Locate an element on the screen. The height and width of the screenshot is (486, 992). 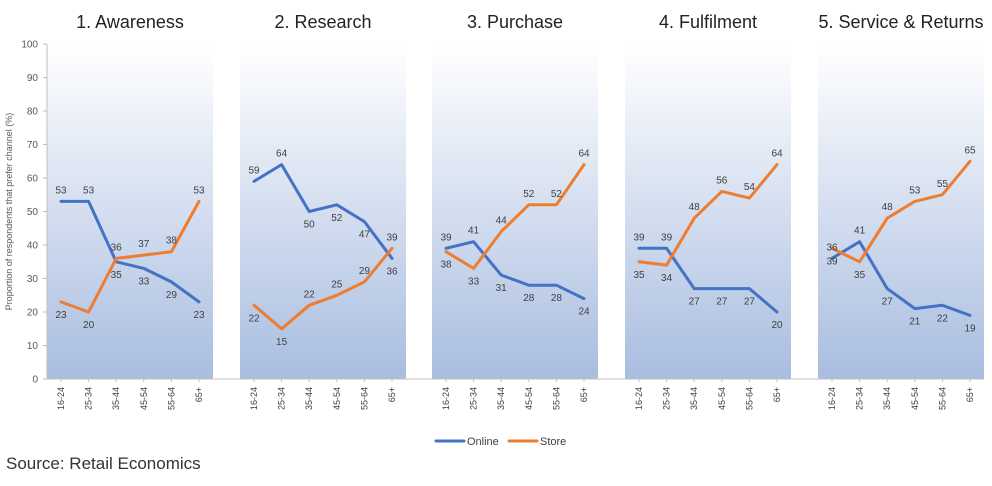
data-label-store: 44 is located at coordinates (502, 221).